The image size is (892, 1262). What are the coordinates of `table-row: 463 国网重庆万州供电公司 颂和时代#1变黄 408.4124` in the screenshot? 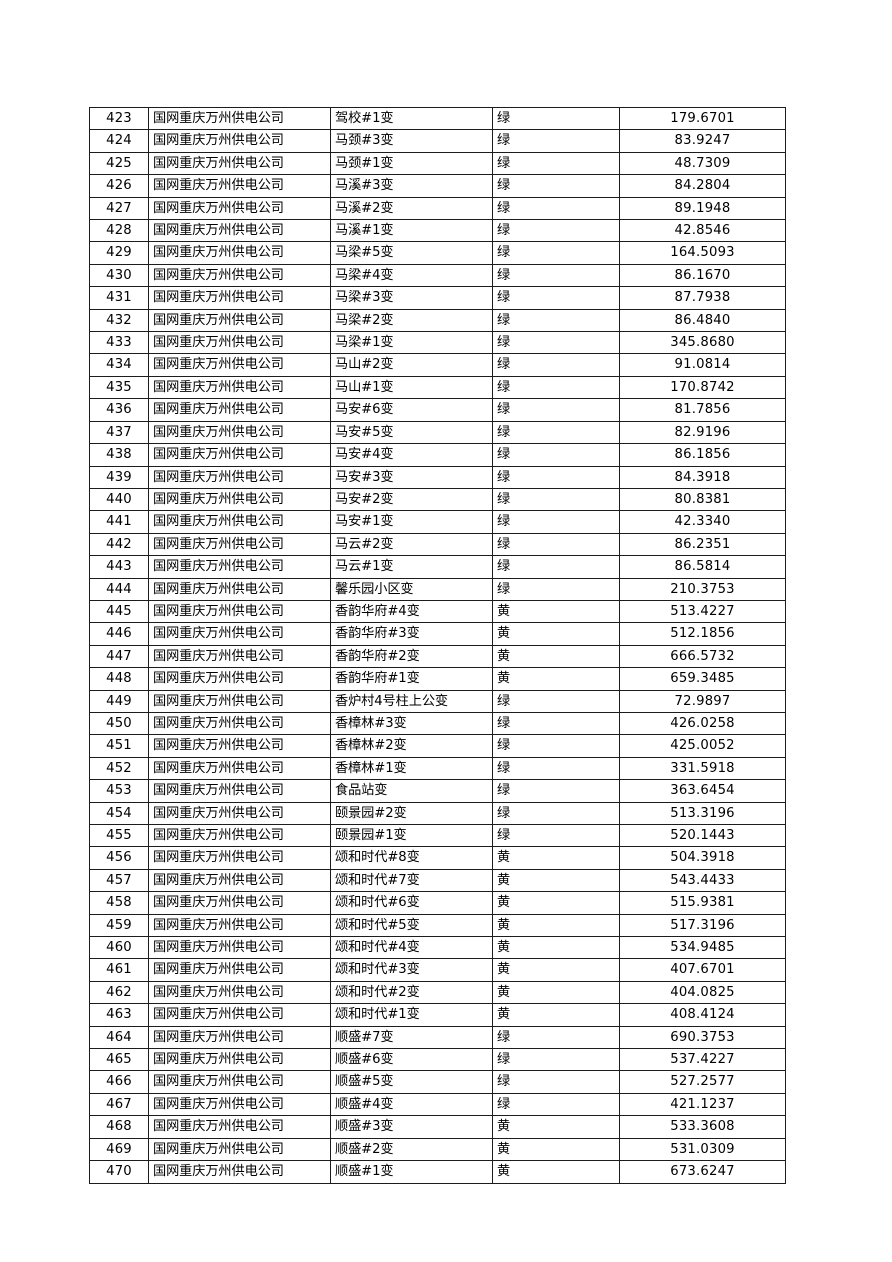 It's located at (437, 1015).